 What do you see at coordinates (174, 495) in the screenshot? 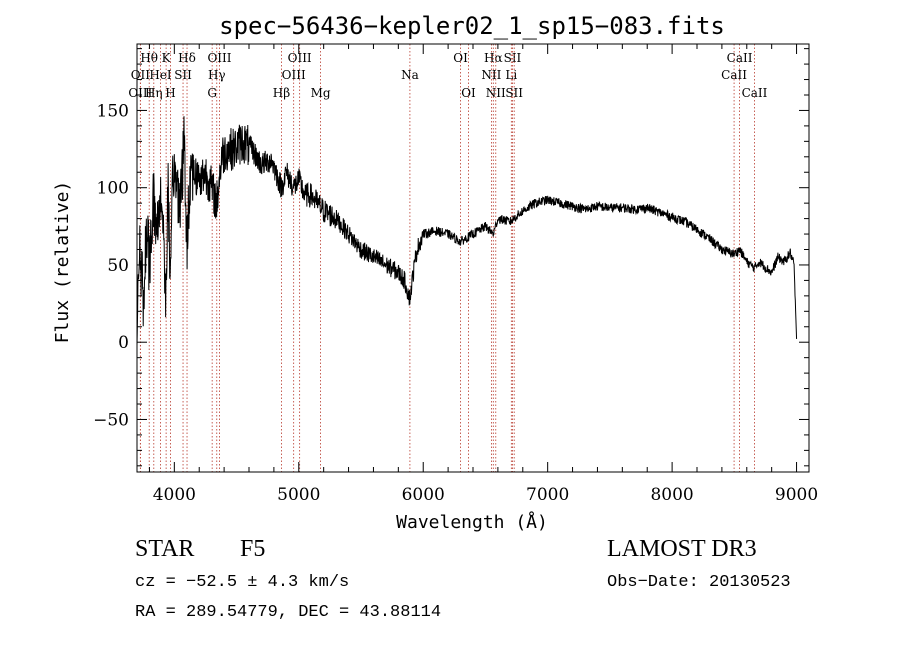
I see `x-tick-label: 4000` at bounding box center [174, 495].